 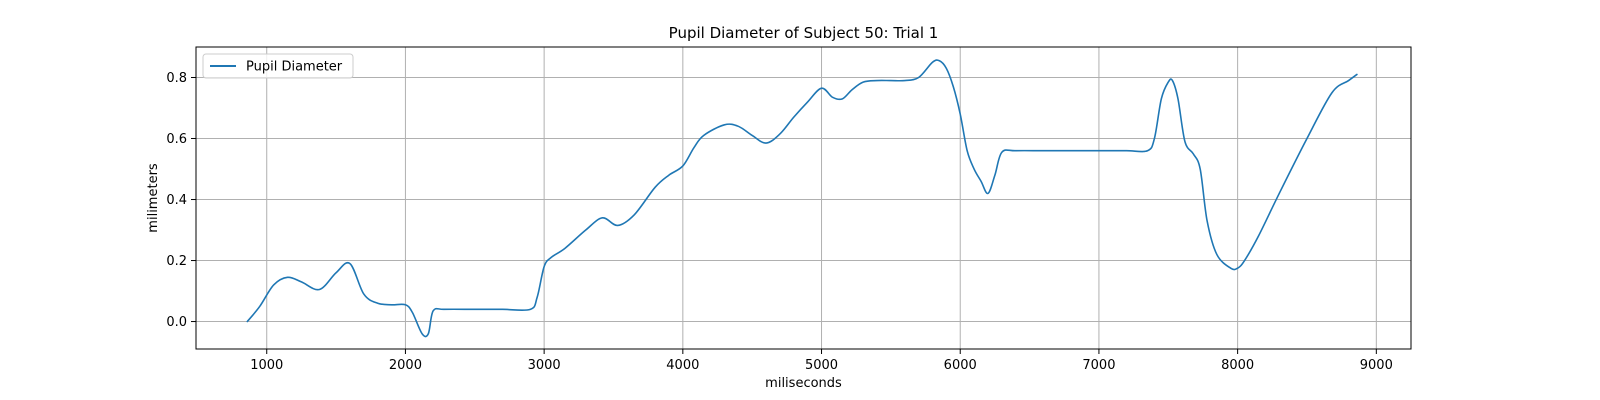 I want to click on x-tick-label: 2000, so click(x=405, y=365).